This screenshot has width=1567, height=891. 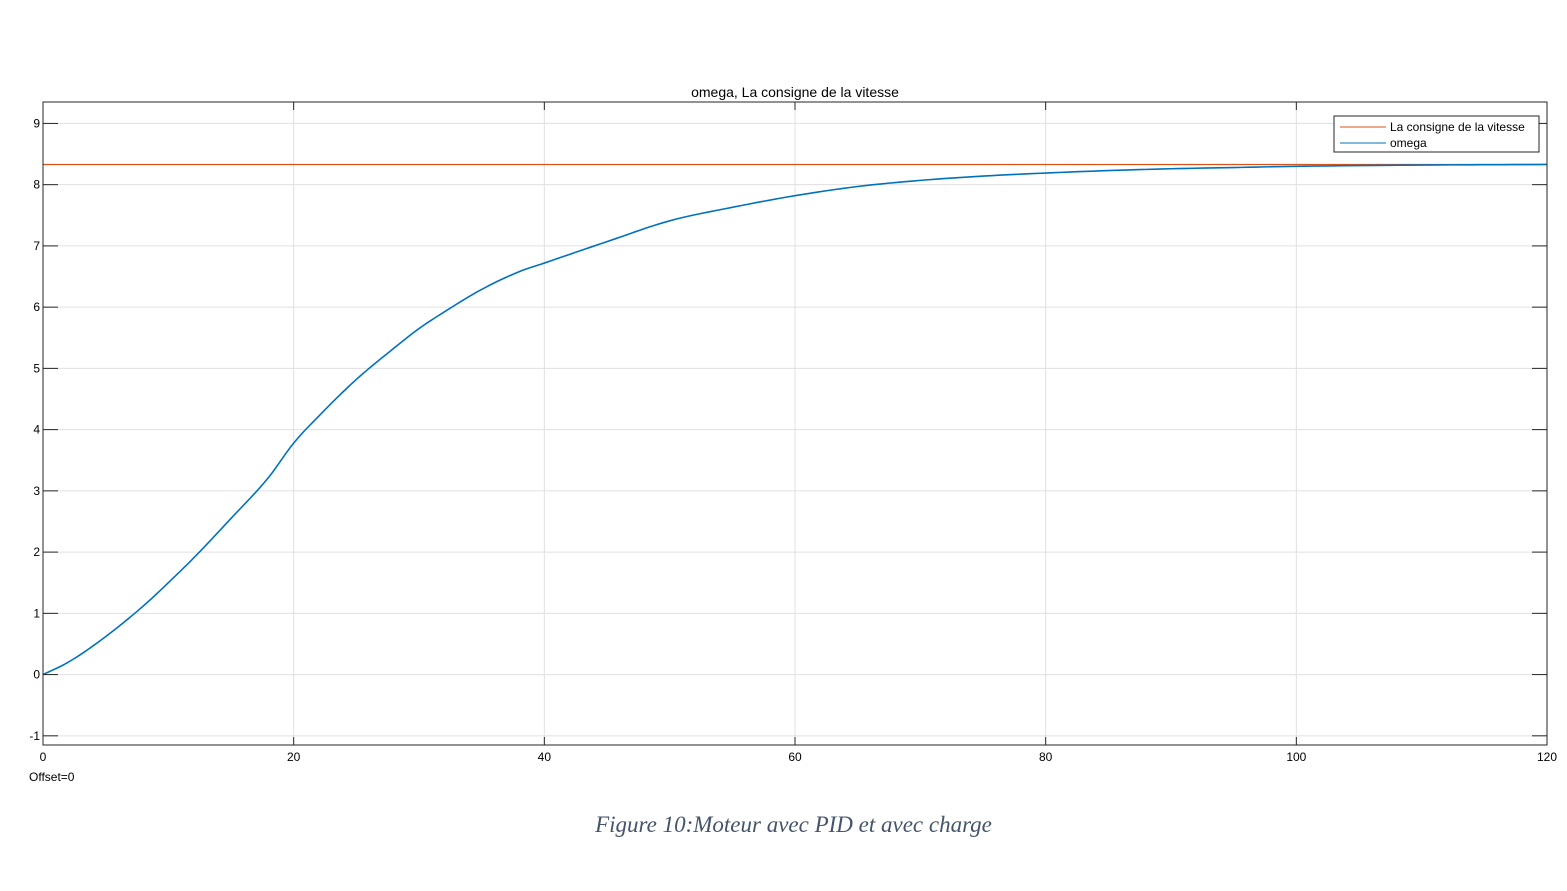 What do you see at coordinates (36, 613) in the screenshot?
I see `y-tick-label: 1` at bounding box center [36, 613].